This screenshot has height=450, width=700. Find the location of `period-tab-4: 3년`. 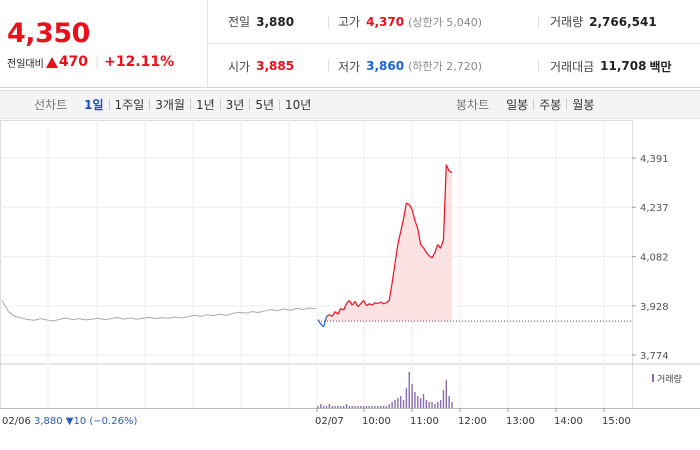

period-tab-4: 3년 is located at coordinates (235, 105).